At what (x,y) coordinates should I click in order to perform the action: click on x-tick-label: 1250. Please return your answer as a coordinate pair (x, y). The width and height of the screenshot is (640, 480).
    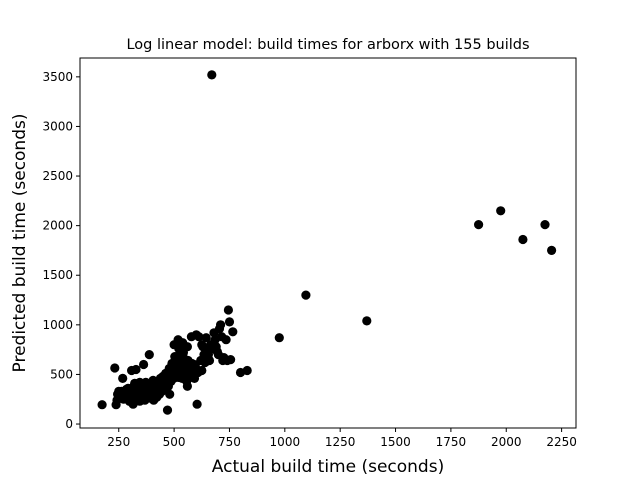
    Looking at the image, I should click on (340, 442).